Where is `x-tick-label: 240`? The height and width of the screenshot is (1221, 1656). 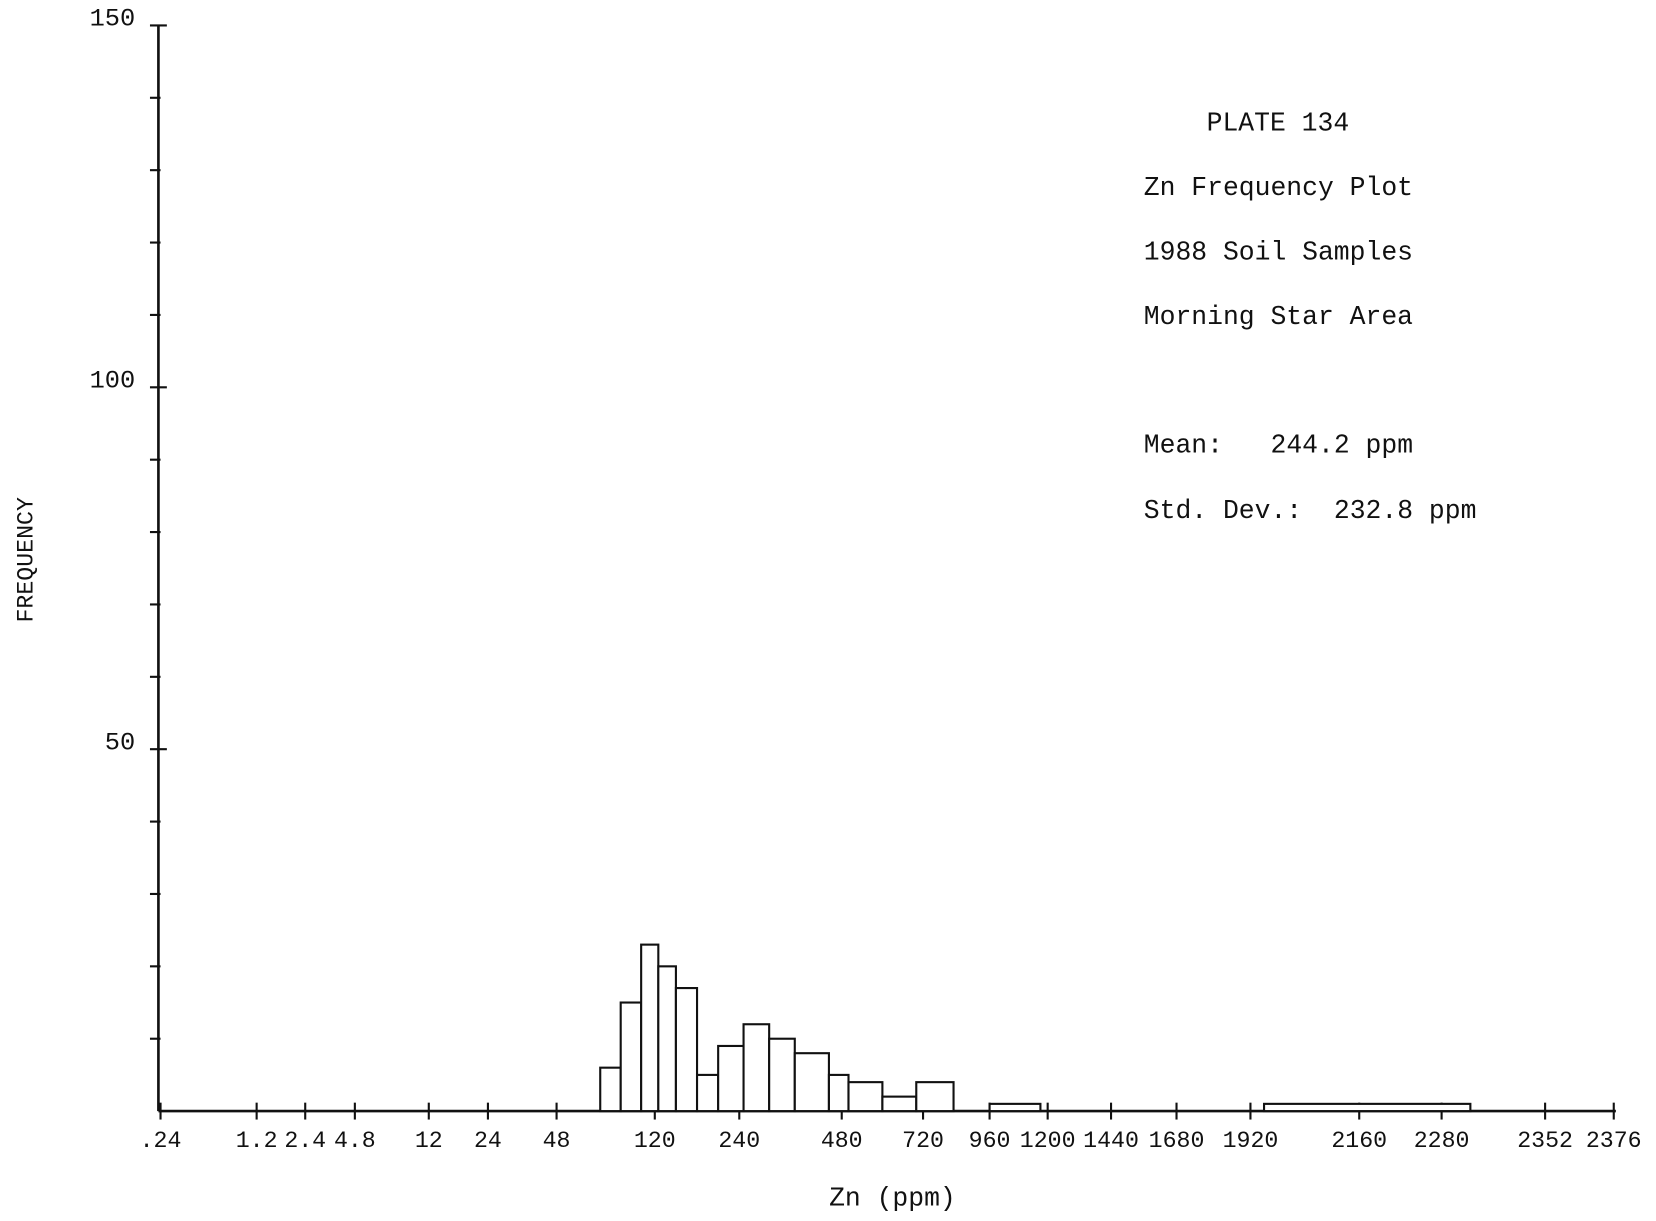 x-tick-label: 240 is located at coordinates (739, 1141).